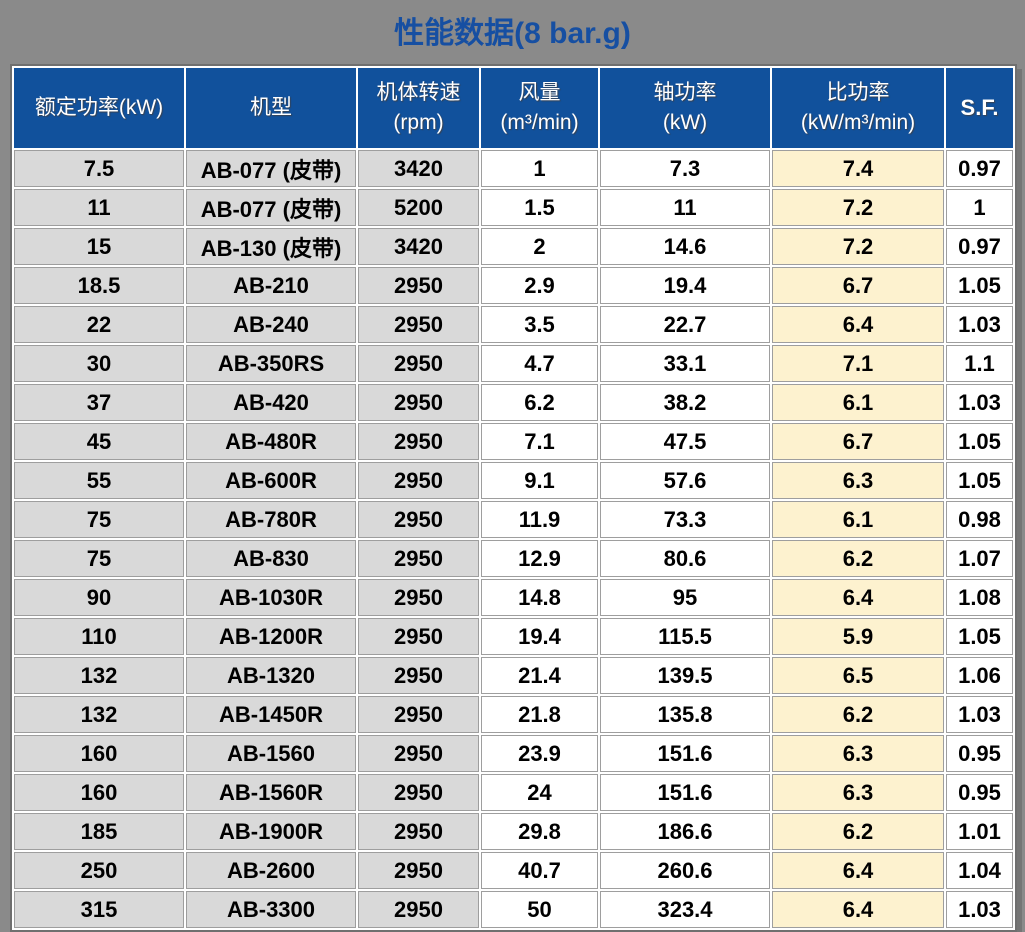 This screenshot has width=1025, height=932. I want to click on cell-specific-power: 6.4, so click(858, 870).